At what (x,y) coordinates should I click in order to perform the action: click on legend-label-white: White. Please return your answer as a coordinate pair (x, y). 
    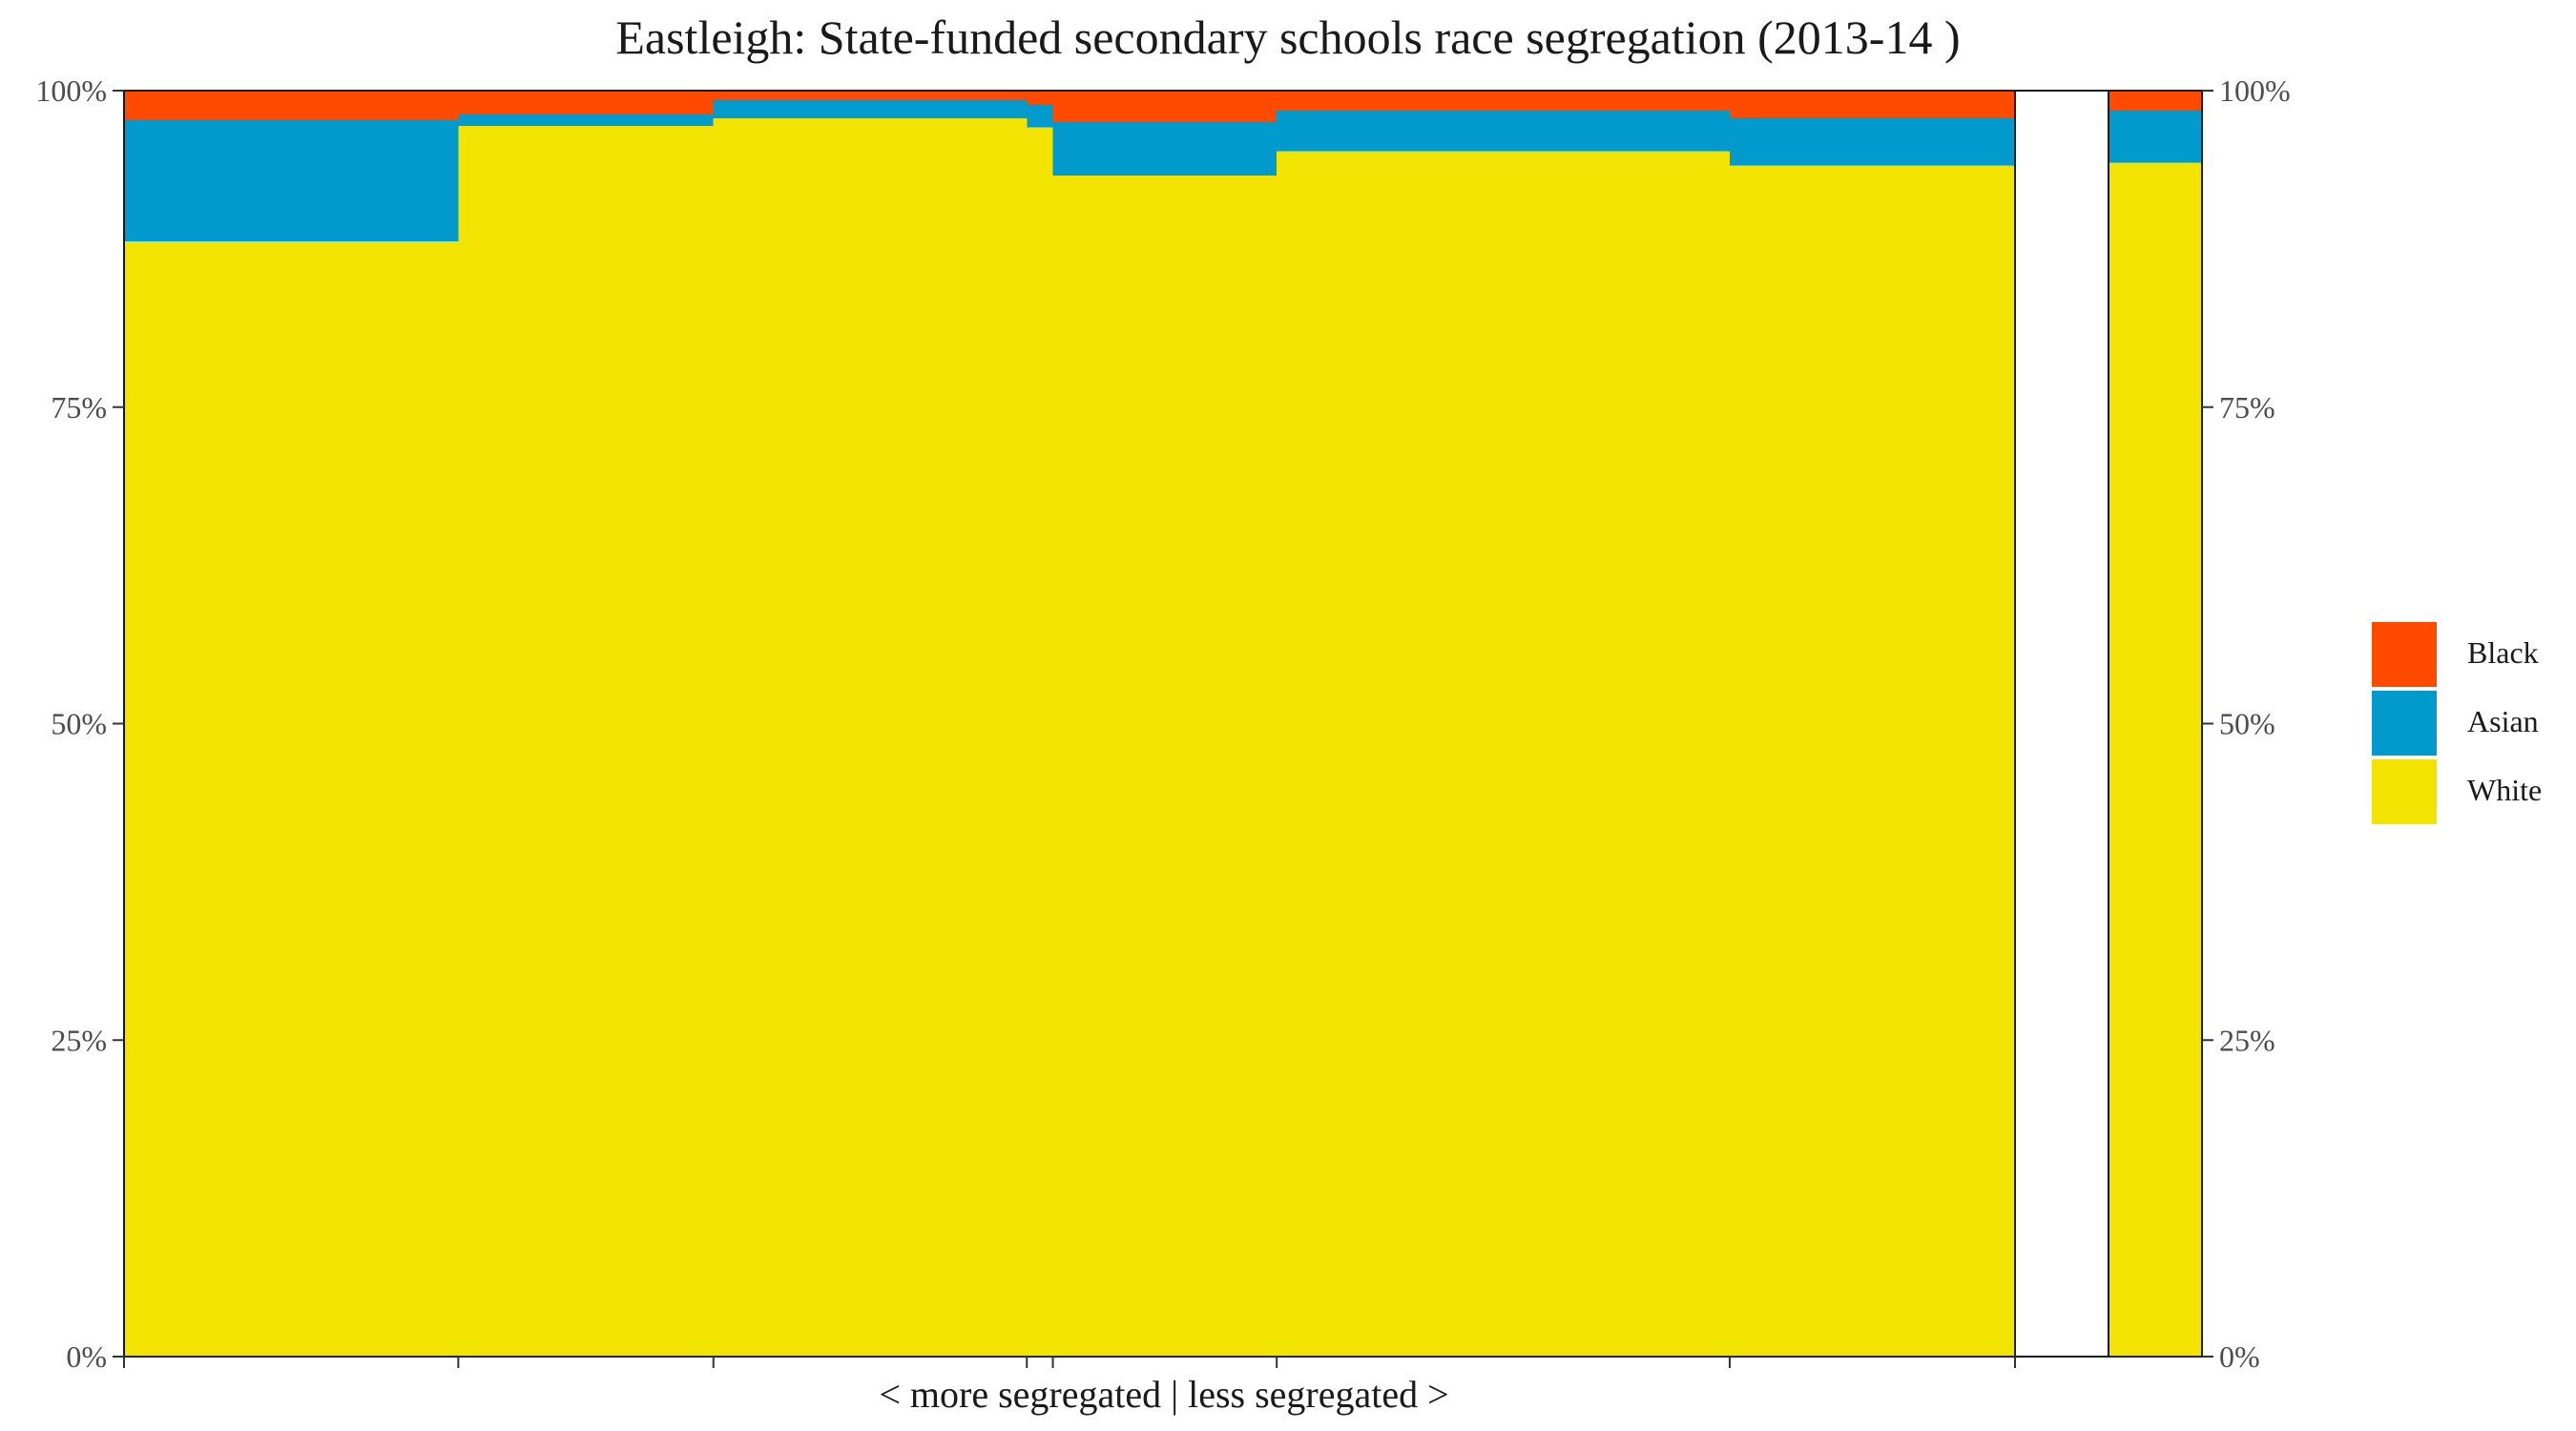
    Looking at the image, I should click on (2505, 790).